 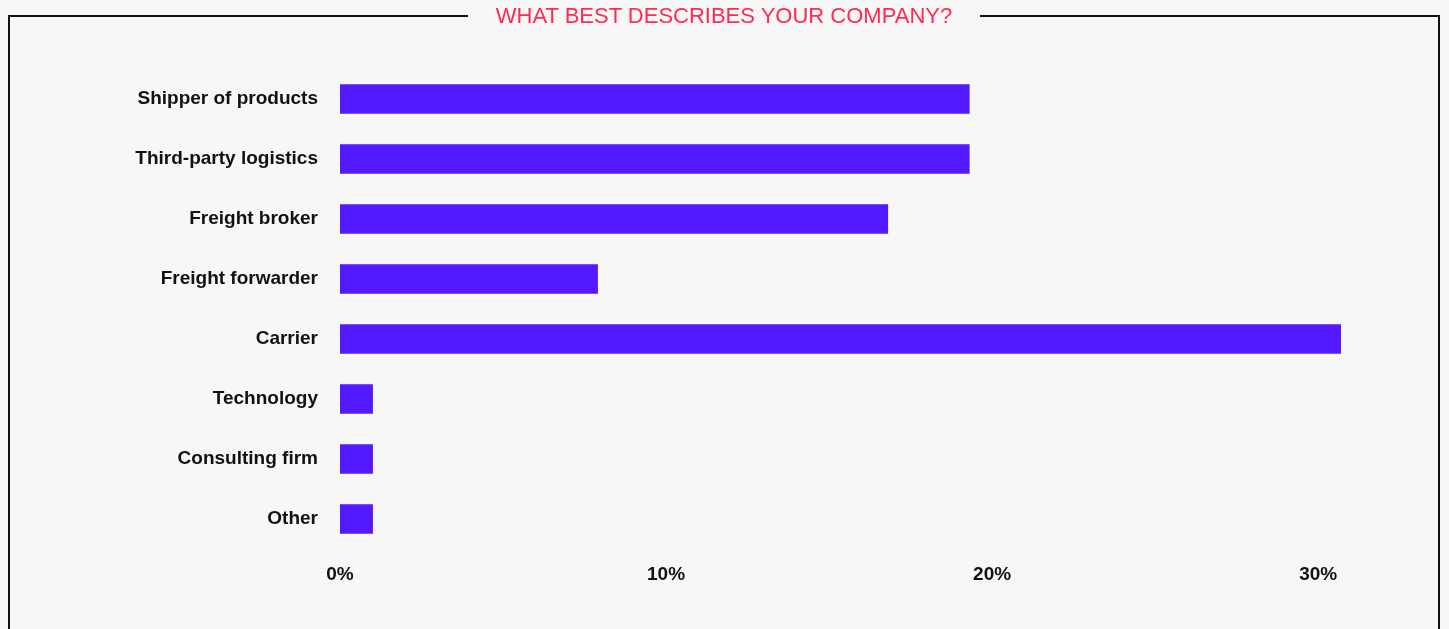 I want to click on x-tick-label: 10%, so click(x=666, y=573).